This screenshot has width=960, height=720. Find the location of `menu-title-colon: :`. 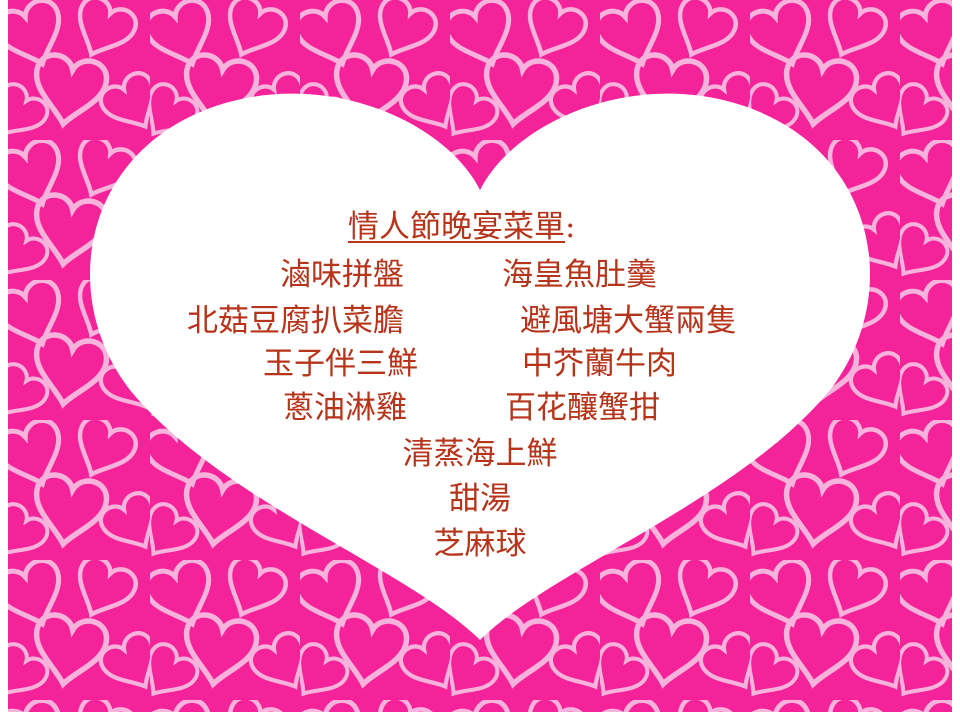

menu-title-colon: : is located at coordinates (570, 227).